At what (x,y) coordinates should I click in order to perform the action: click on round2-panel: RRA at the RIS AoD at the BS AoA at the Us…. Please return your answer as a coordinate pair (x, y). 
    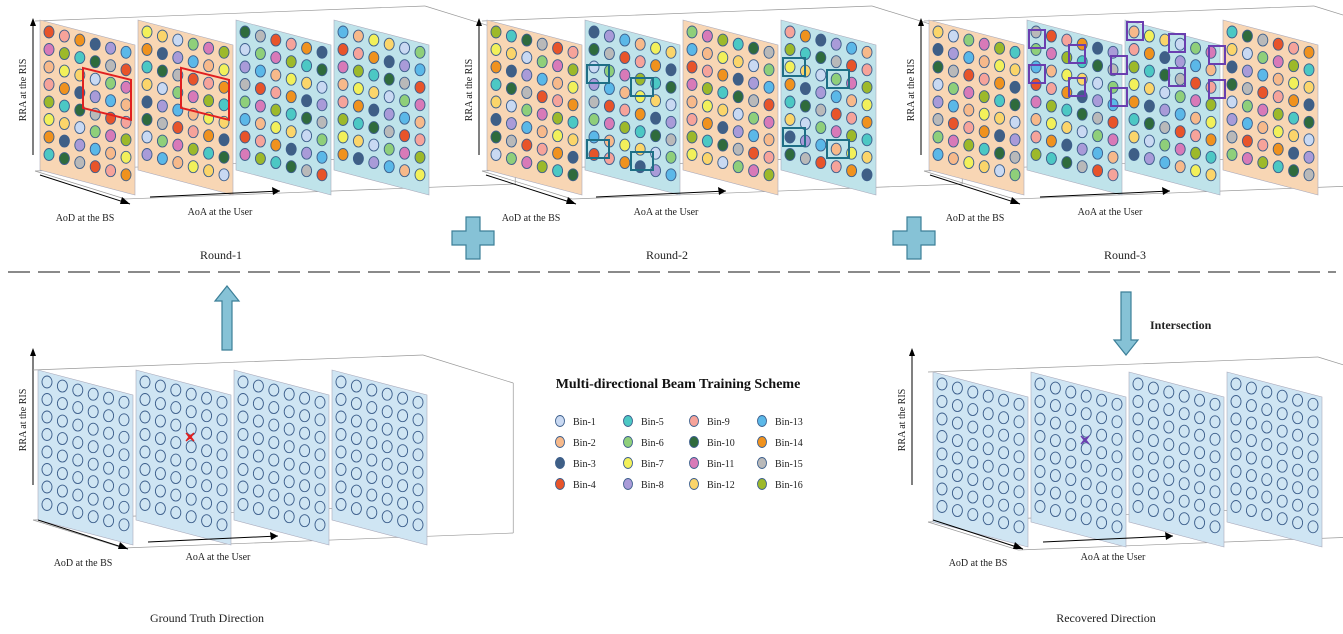
    Looking at the image, I should click on (713, 114).